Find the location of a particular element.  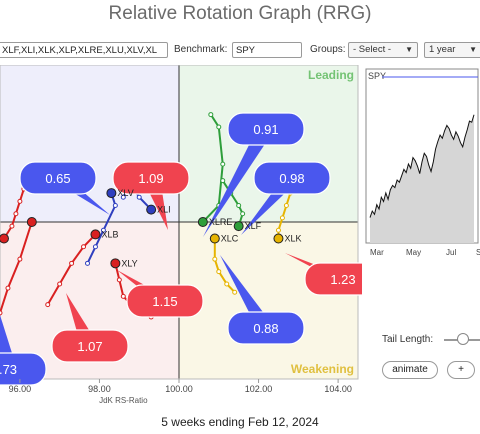

callout-value: 0.98 is located at coordinates (291, 178).